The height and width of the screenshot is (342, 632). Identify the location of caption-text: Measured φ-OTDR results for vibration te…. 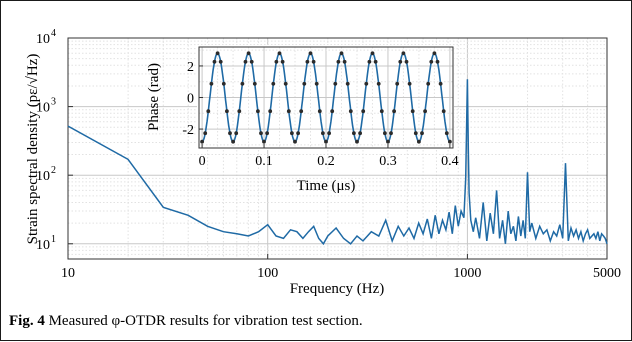
(205, 321).